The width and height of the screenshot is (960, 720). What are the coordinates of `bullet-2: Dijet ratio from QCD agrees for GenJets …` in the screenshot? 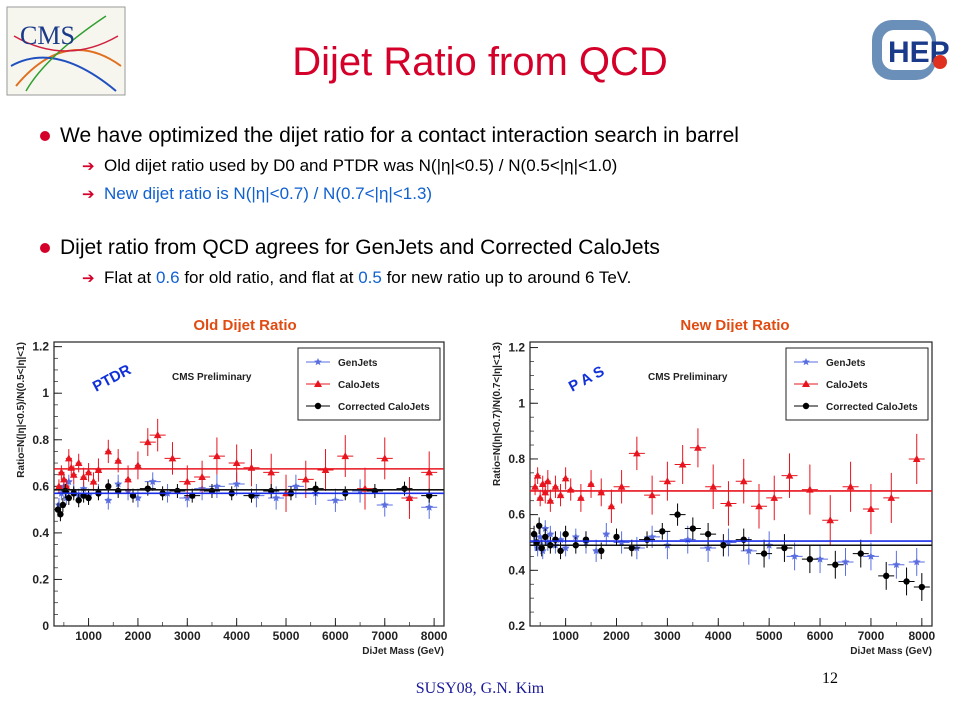 It's located at (350, 248).